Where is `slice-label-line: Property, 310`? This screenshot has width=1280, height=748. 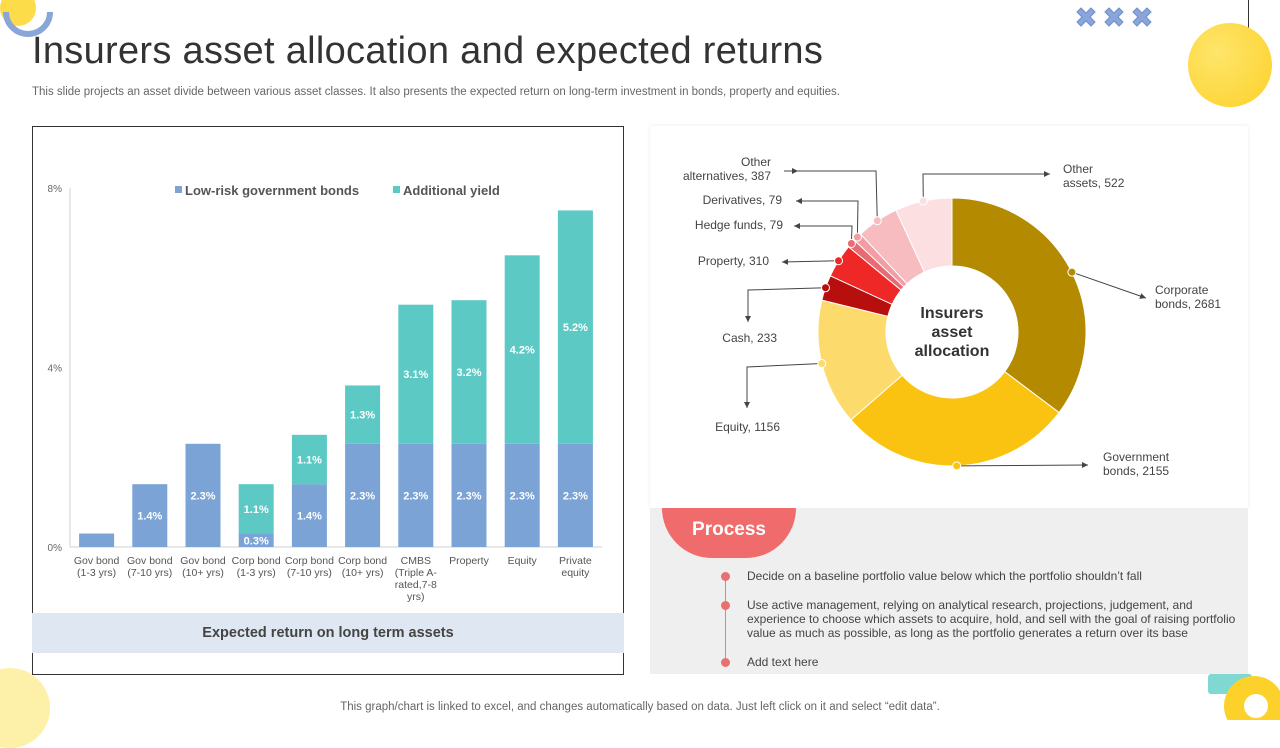
slice-label-line: Property, 310 is located at coordinates (733, 261).